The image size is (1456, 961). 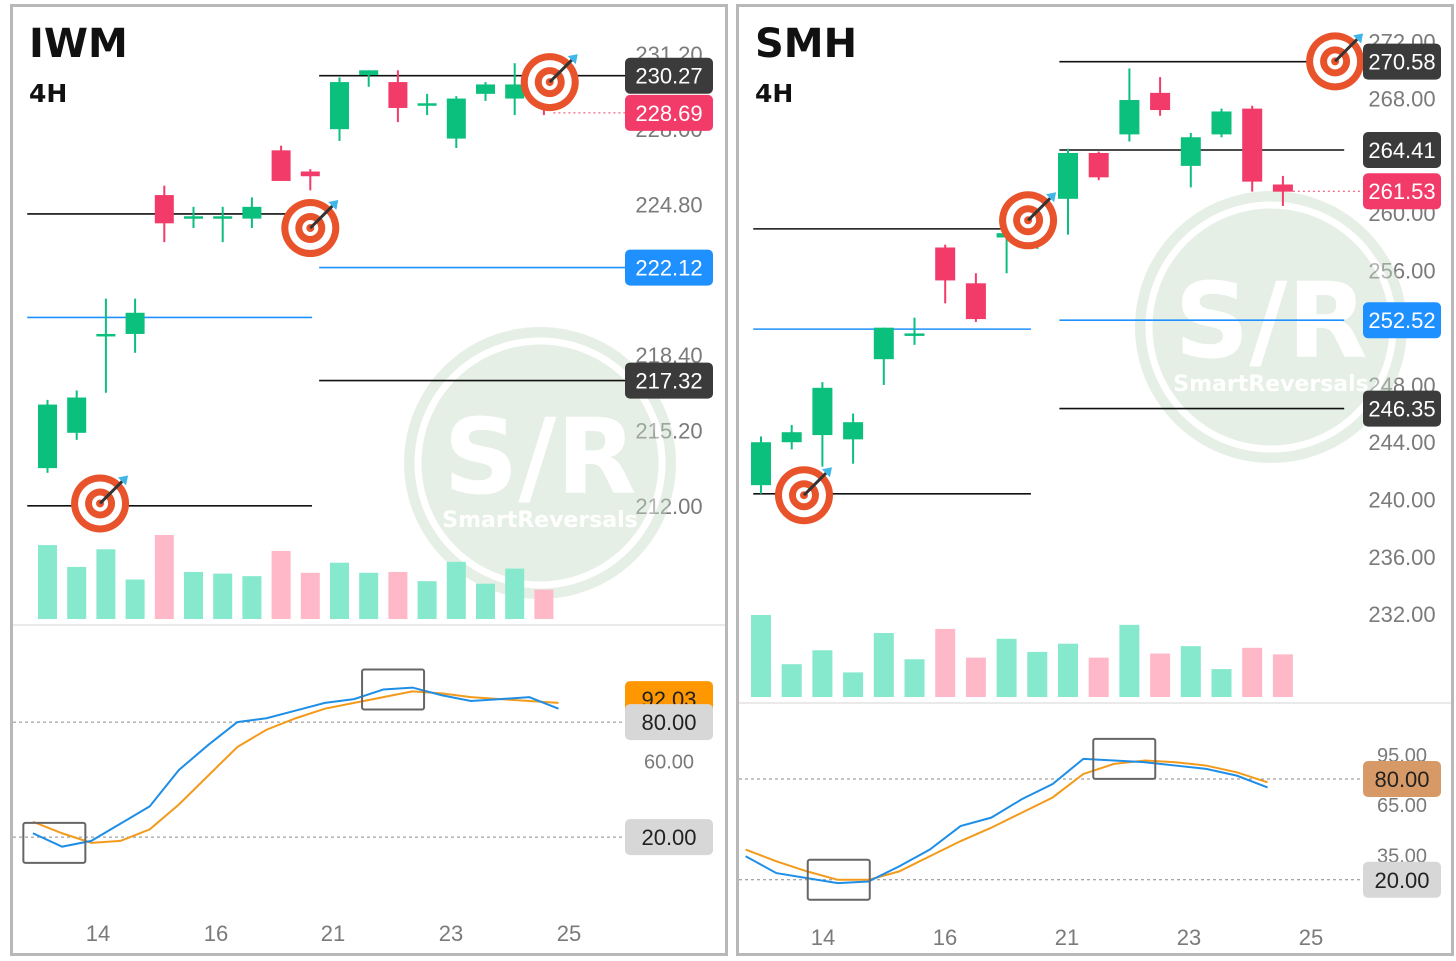 What do you see at coordinates (668, 430) in the screenshot?
I see `price-axis-tick-label: 215.20` at bounding box center [668, 430].